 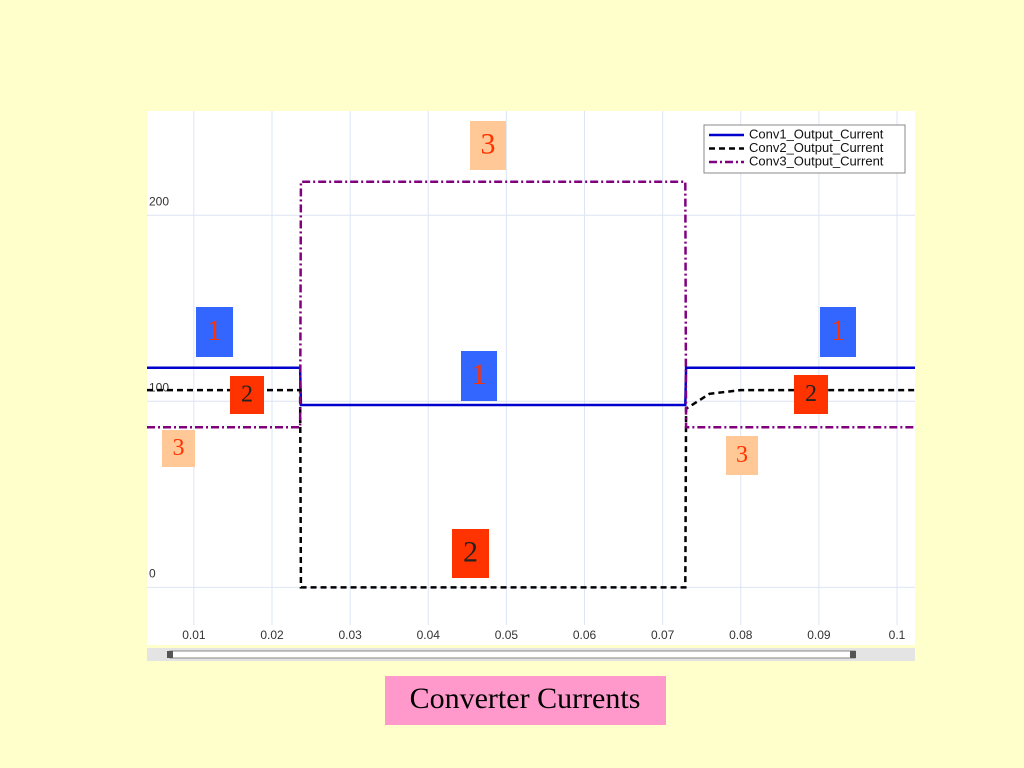 I want to click on legend-label: Conv3_Output_Current, so click(x=816, y=160).